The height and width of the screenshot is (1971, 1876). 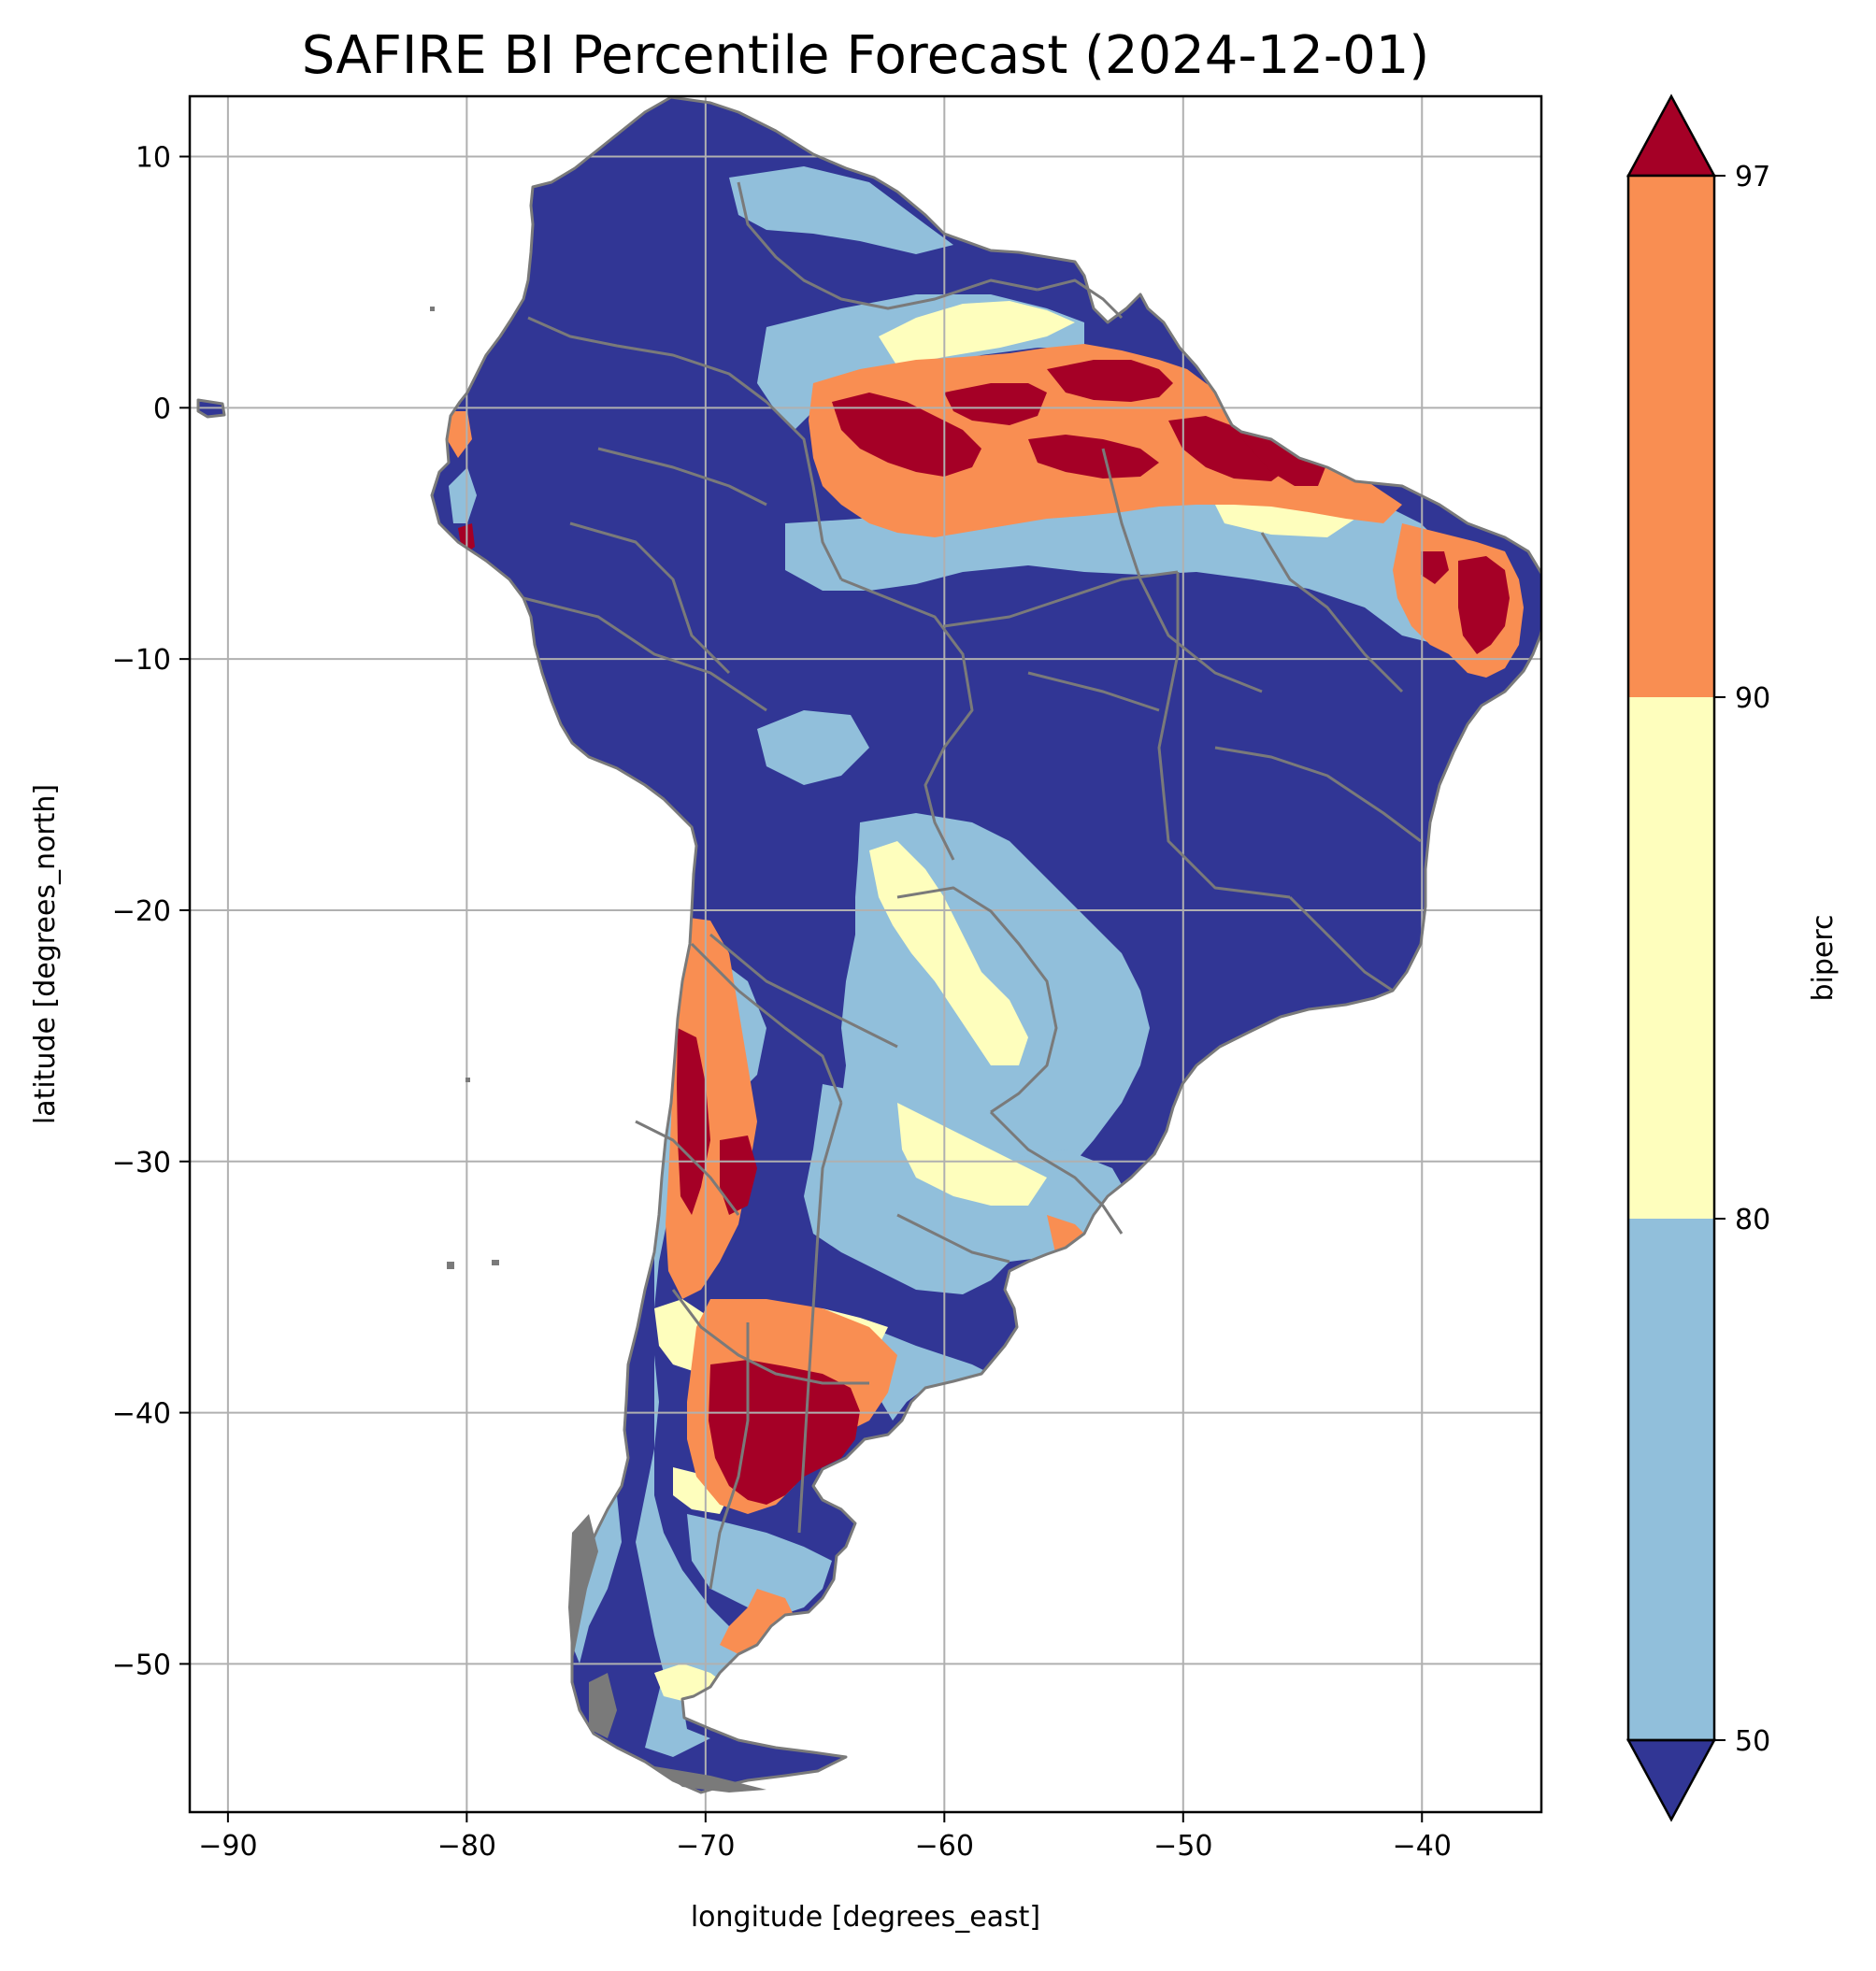 What do you see at coordinates (467, 1846) in the screenshot?
I see `x-tick-label: −80` at bounding box center [467, 1846].